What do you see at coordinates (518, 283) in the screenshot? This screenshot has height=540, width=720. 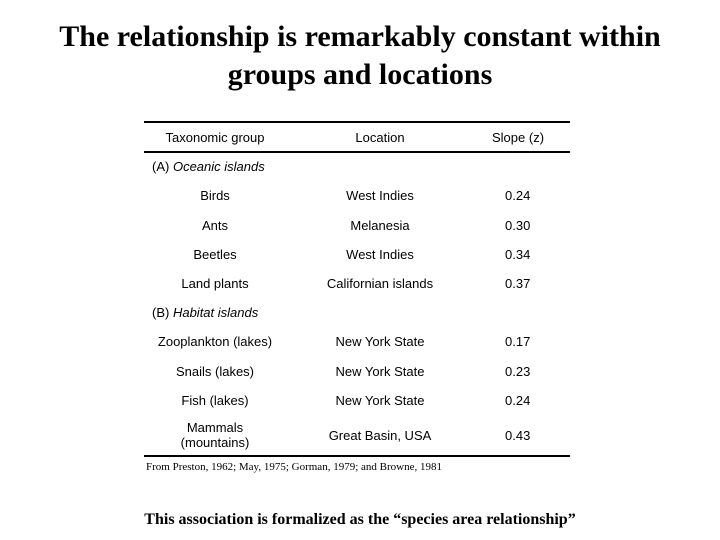 I see `cell-slope: 0.37` at bounding box center [518, 283].